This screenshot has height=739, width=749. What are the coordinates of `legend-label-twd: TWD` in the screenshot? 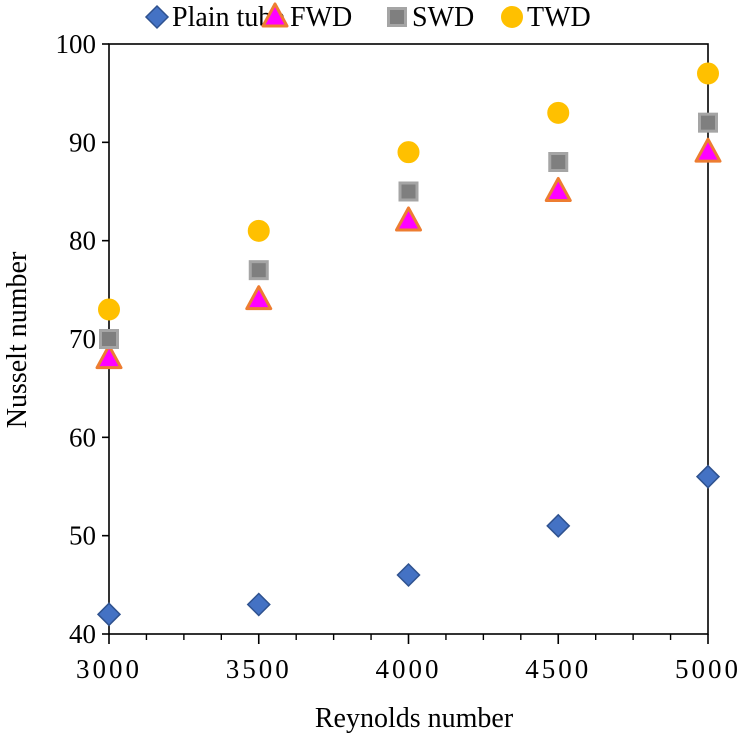 It's located at (559, 17).